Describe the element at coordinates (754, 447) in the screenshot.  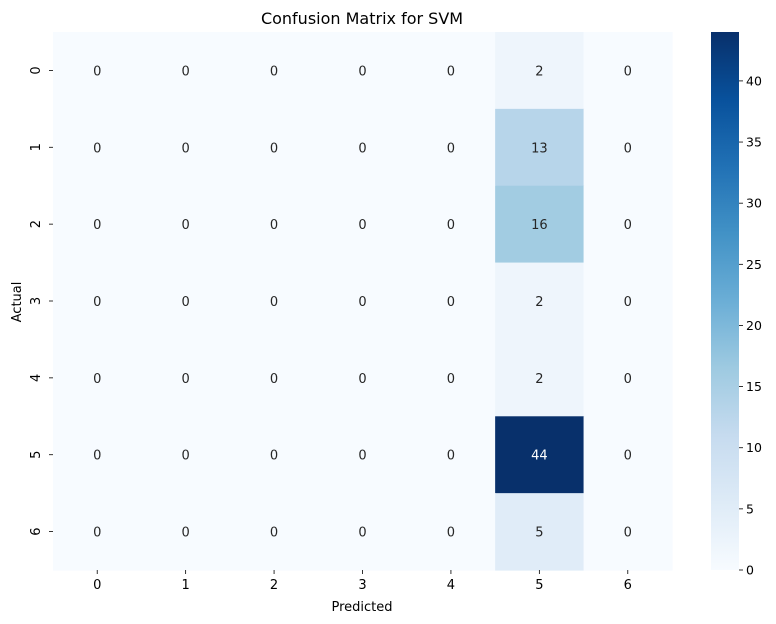
I see `colorbar-tick-label: 10` at that location.